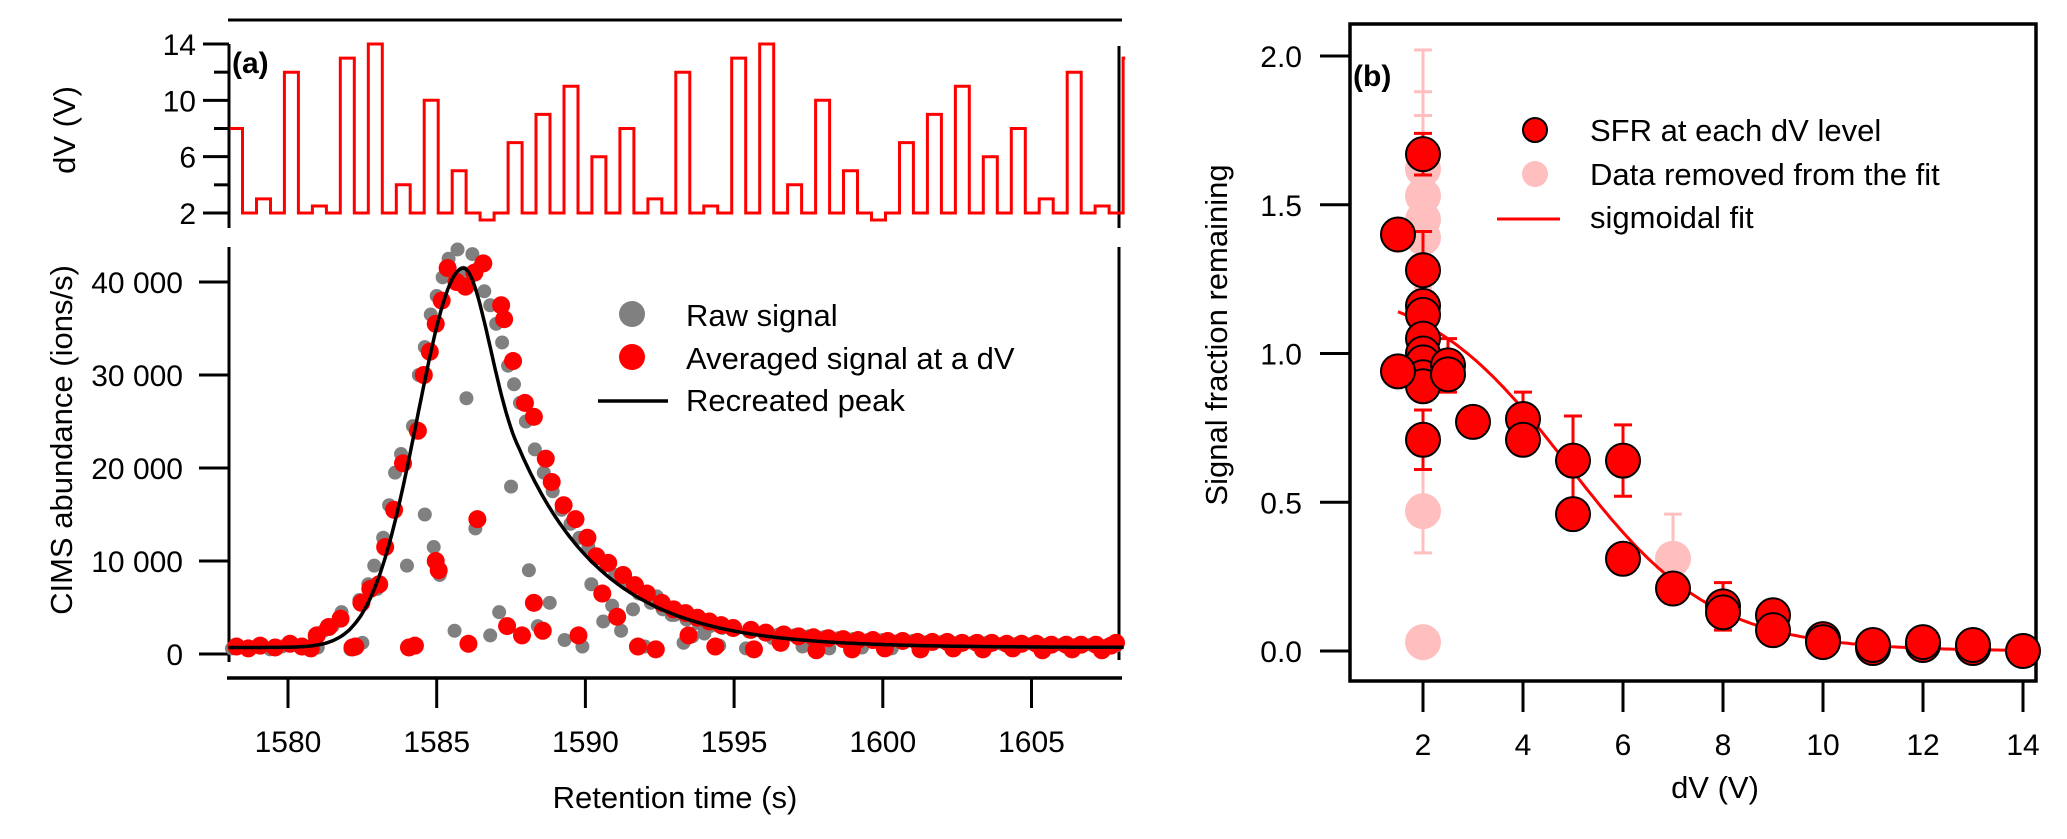 The height and width of the screenshot is (839, 2067). What do you see at coordinates (1281, 652) in the screenshot?
I see `sfr-y-tick-label: 0.0` at bounding box center [1281, 652].